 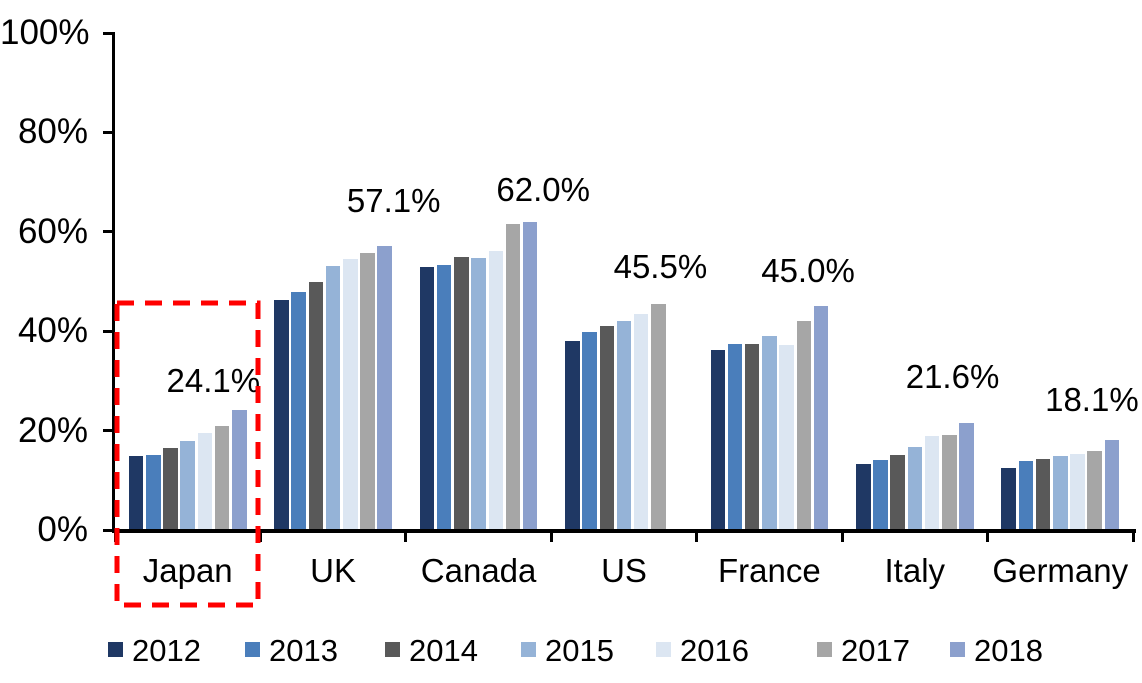 What do you see at coordinates (624, 570) in the screenshot?
I see `x-axis-label-us: US` at bounding box center [624, 570].